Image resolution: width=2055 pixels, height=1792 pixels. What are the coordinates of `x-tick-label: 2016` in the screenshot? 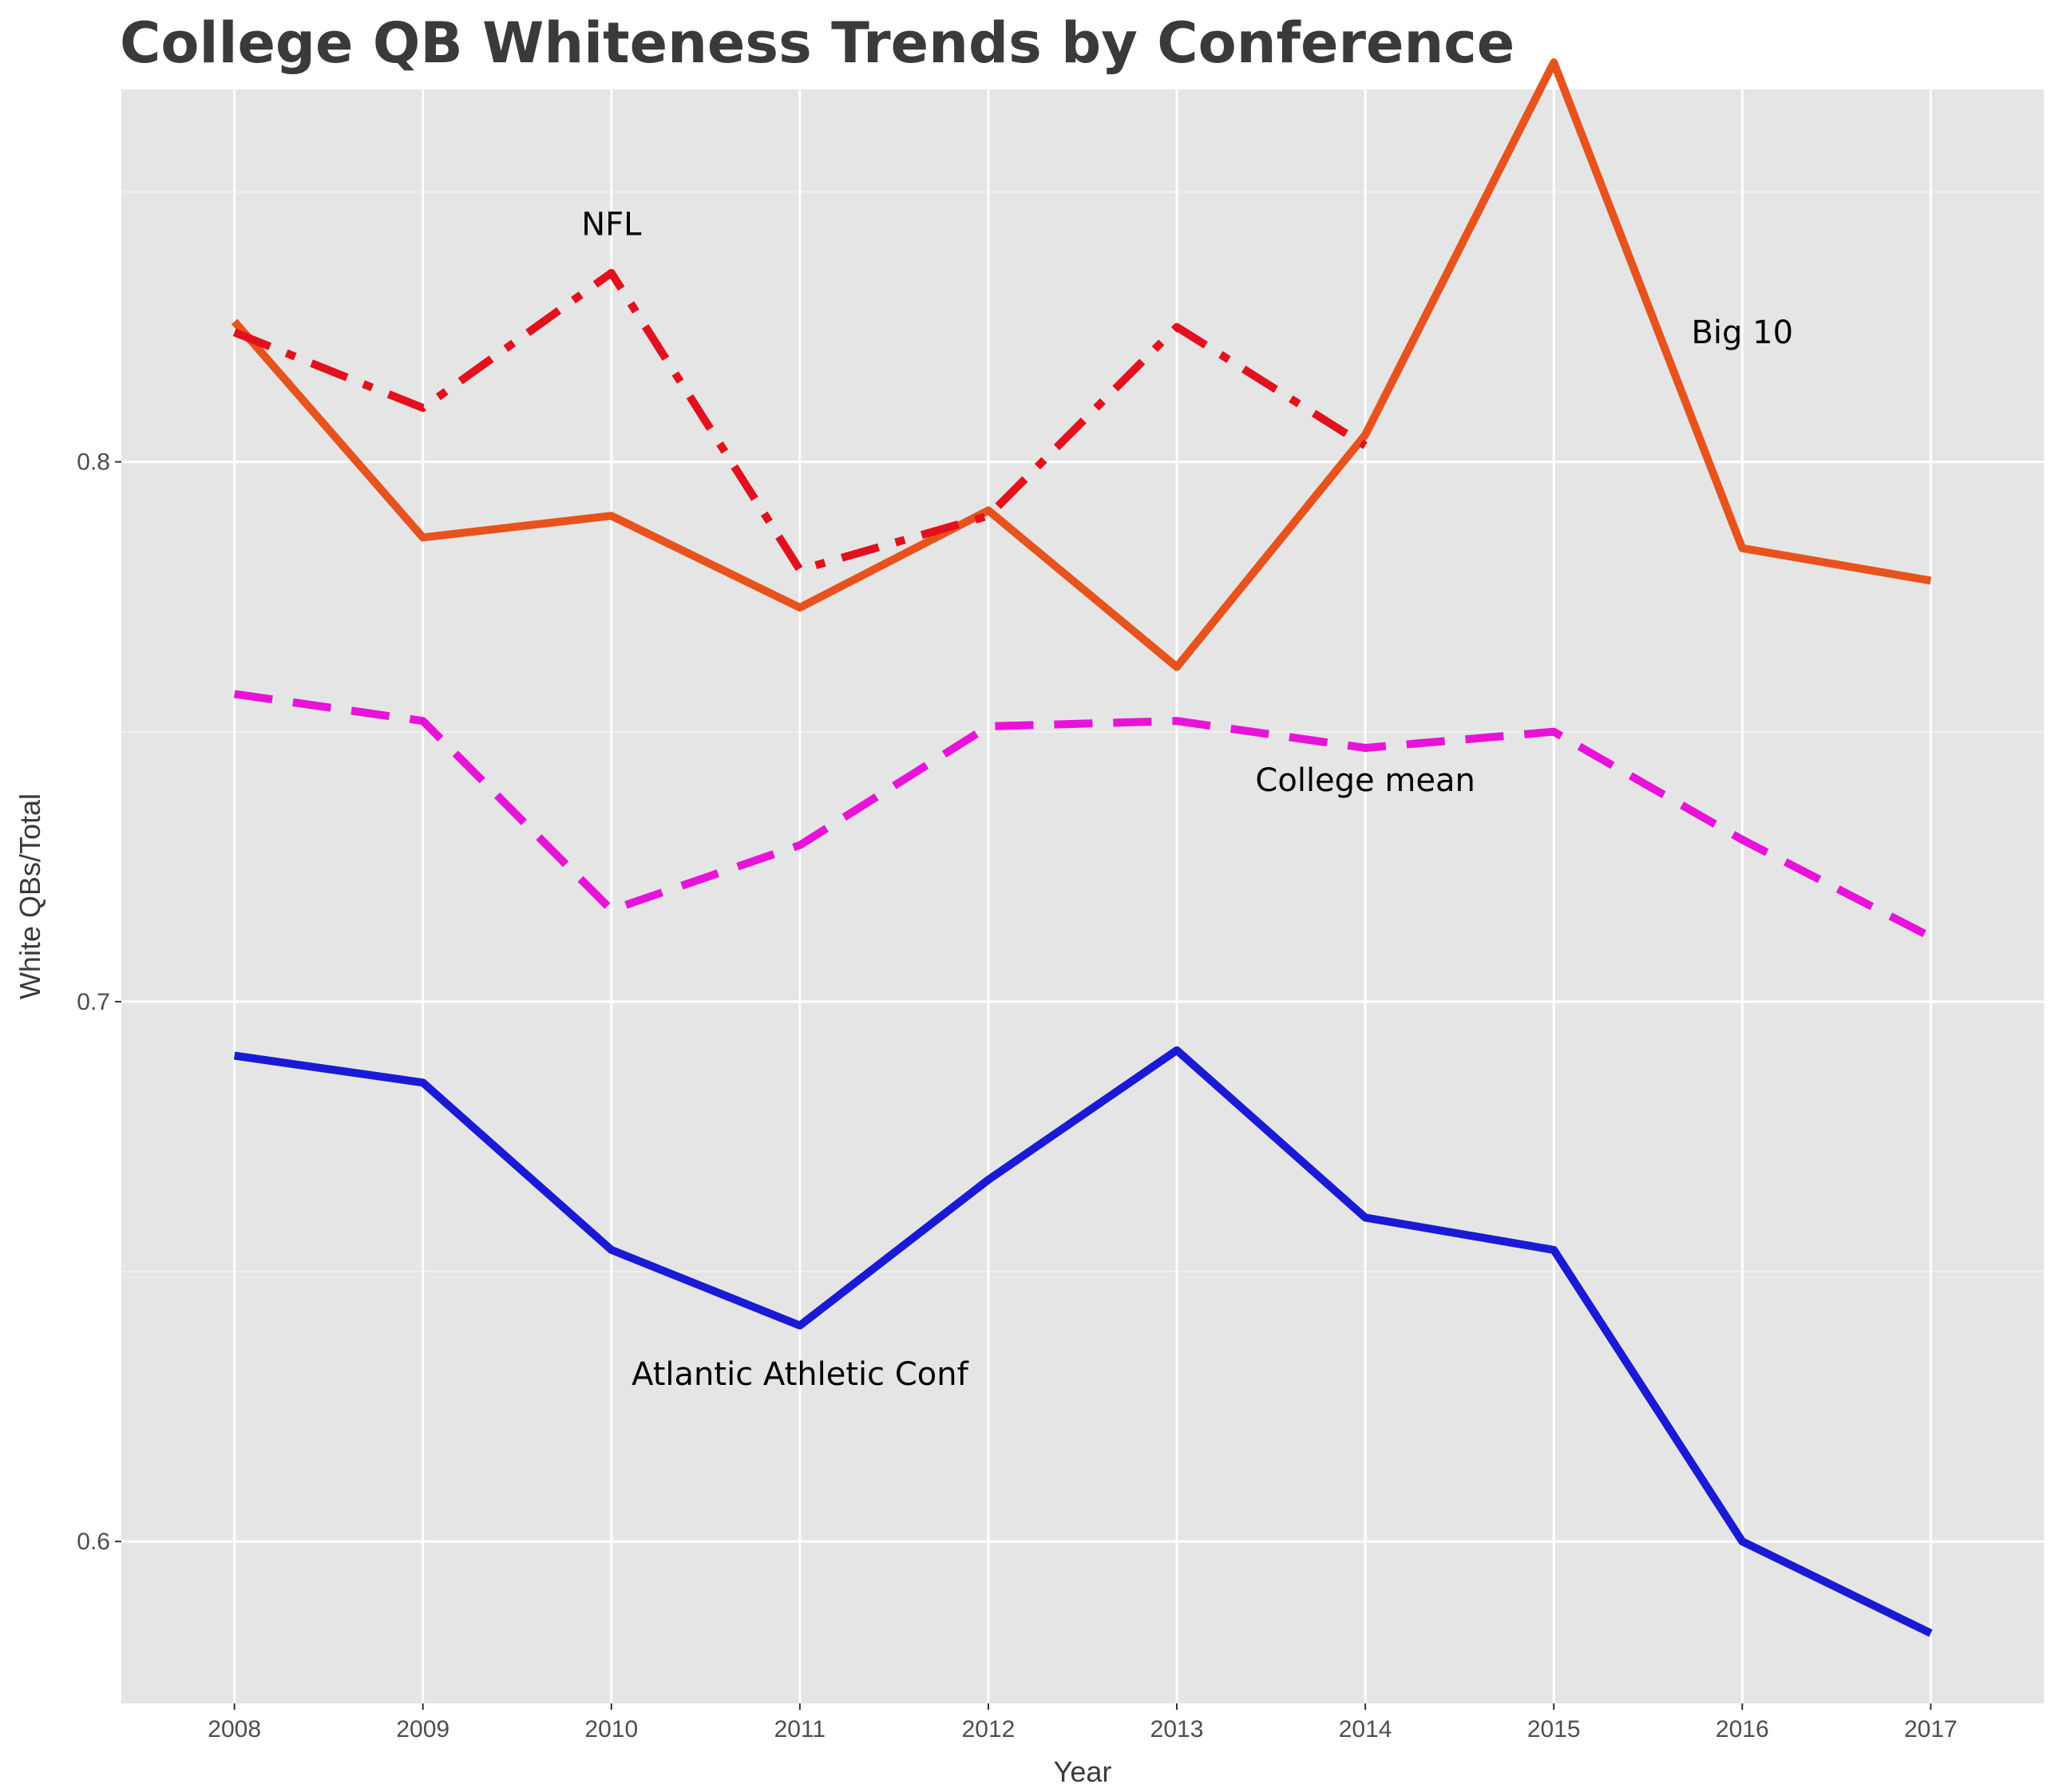 It's located at (1742, 1729).